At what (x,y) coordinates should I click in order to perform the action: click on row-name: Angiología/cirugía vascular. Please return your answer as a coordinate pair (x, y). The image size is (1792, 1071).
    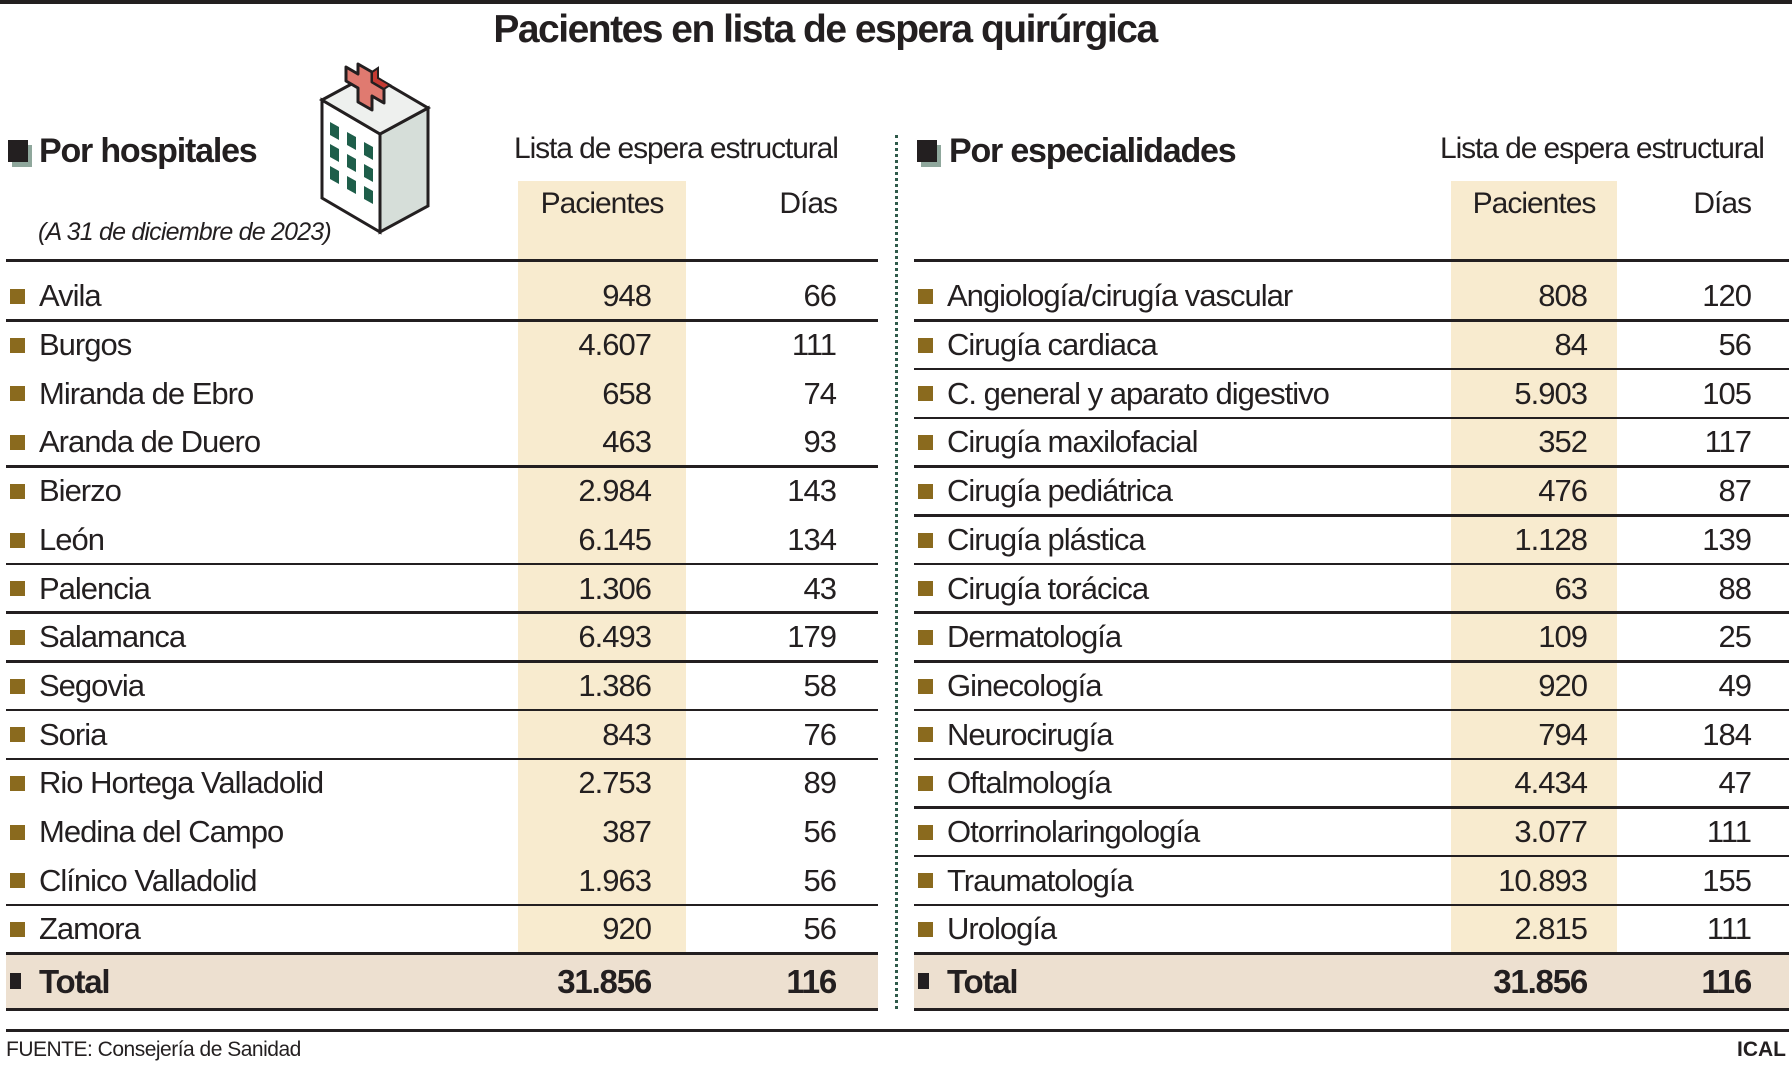
    Looking at the image, I should click on (1120, 296).